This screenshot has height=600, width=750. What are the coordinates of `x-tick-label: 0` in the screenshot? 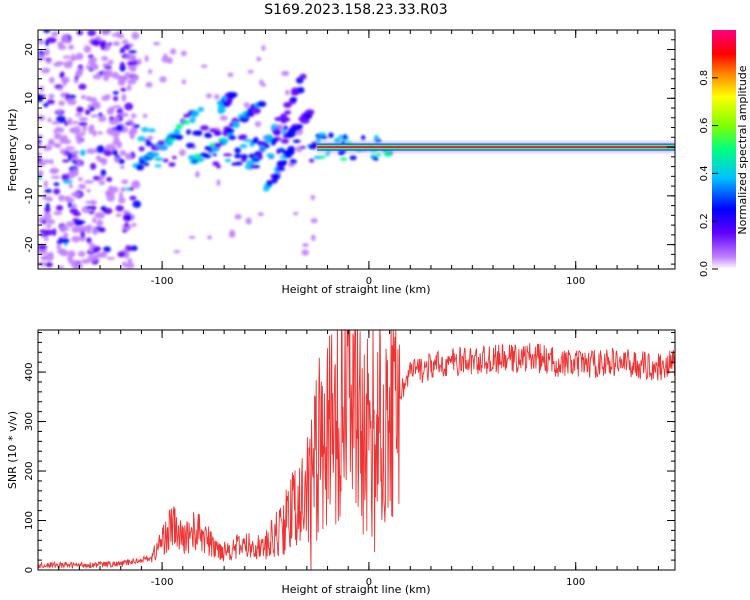 It's located at (369, 281).